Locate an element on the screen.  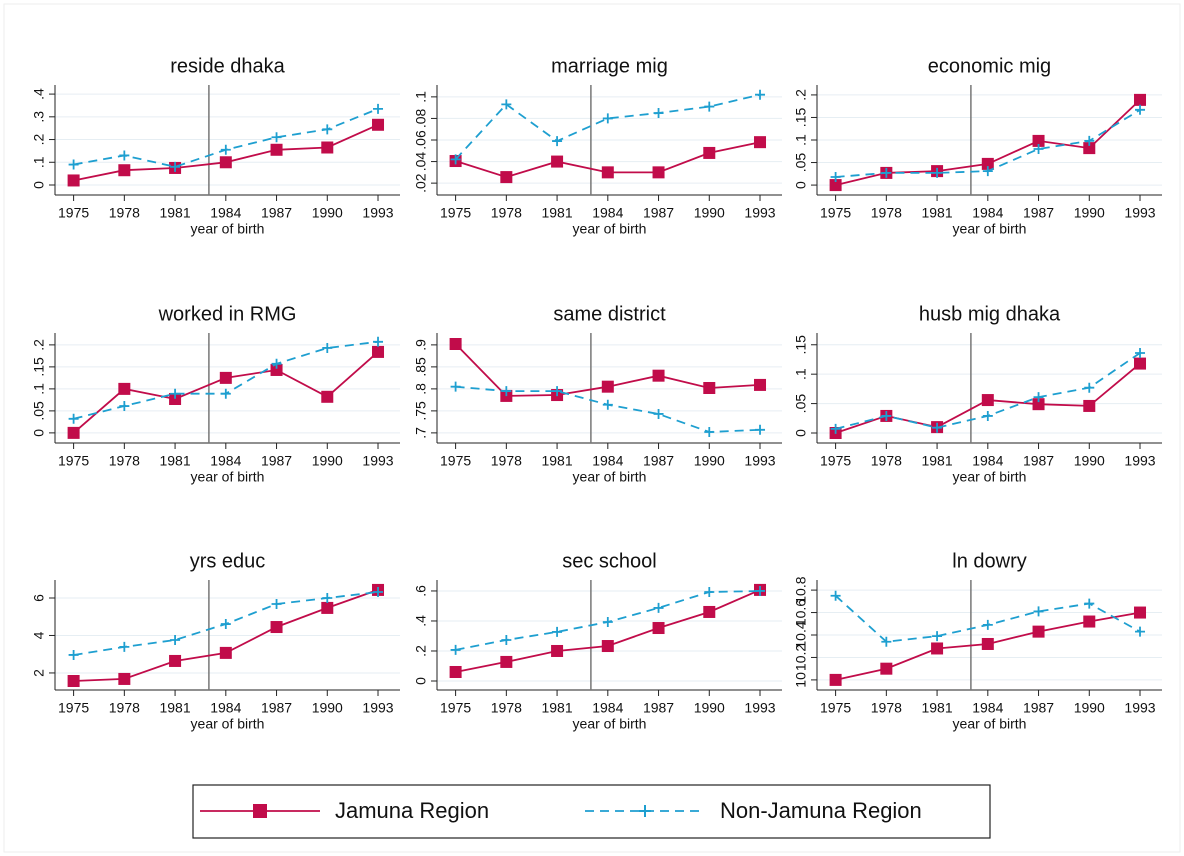
y-tick-label: .4 is located at coordinates (39, 94).